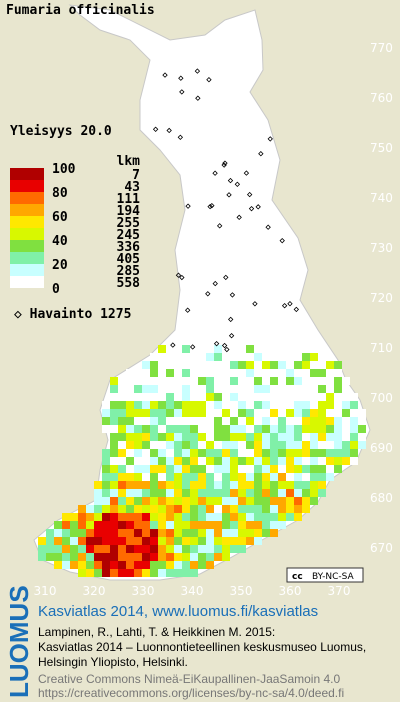 This screenshot has width=400, height=702. I want to click on y-grid-label: 770, so click(381, 48).